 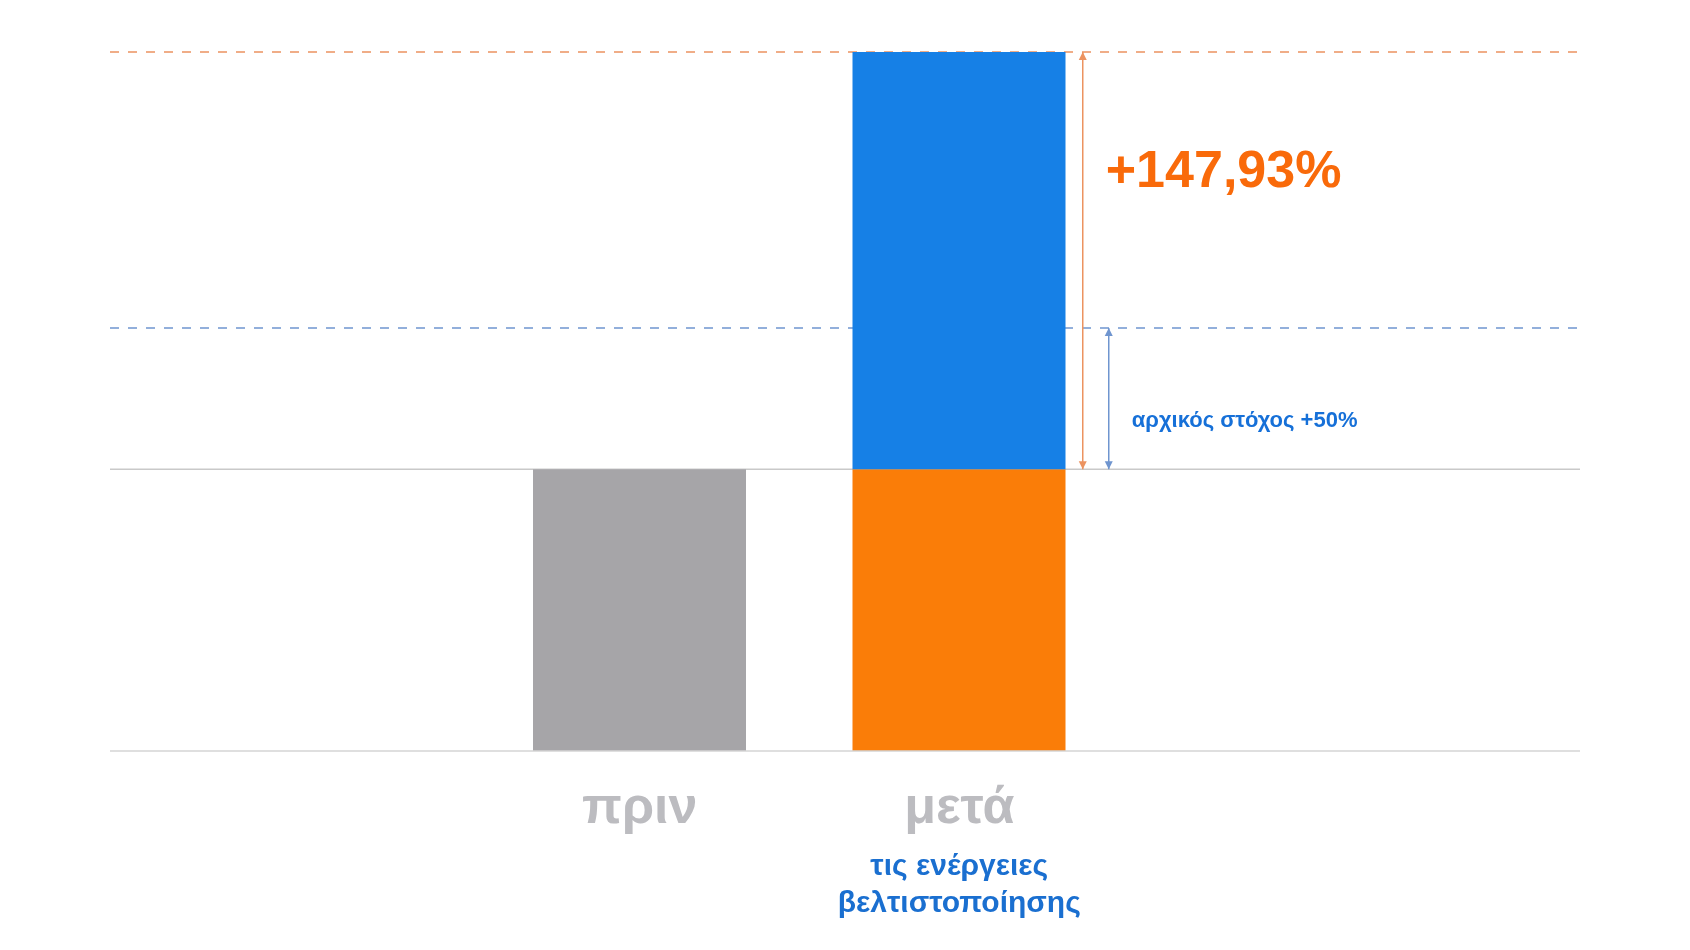 I want to click on x-tick-label: μετά, so click(x=959, y=805).